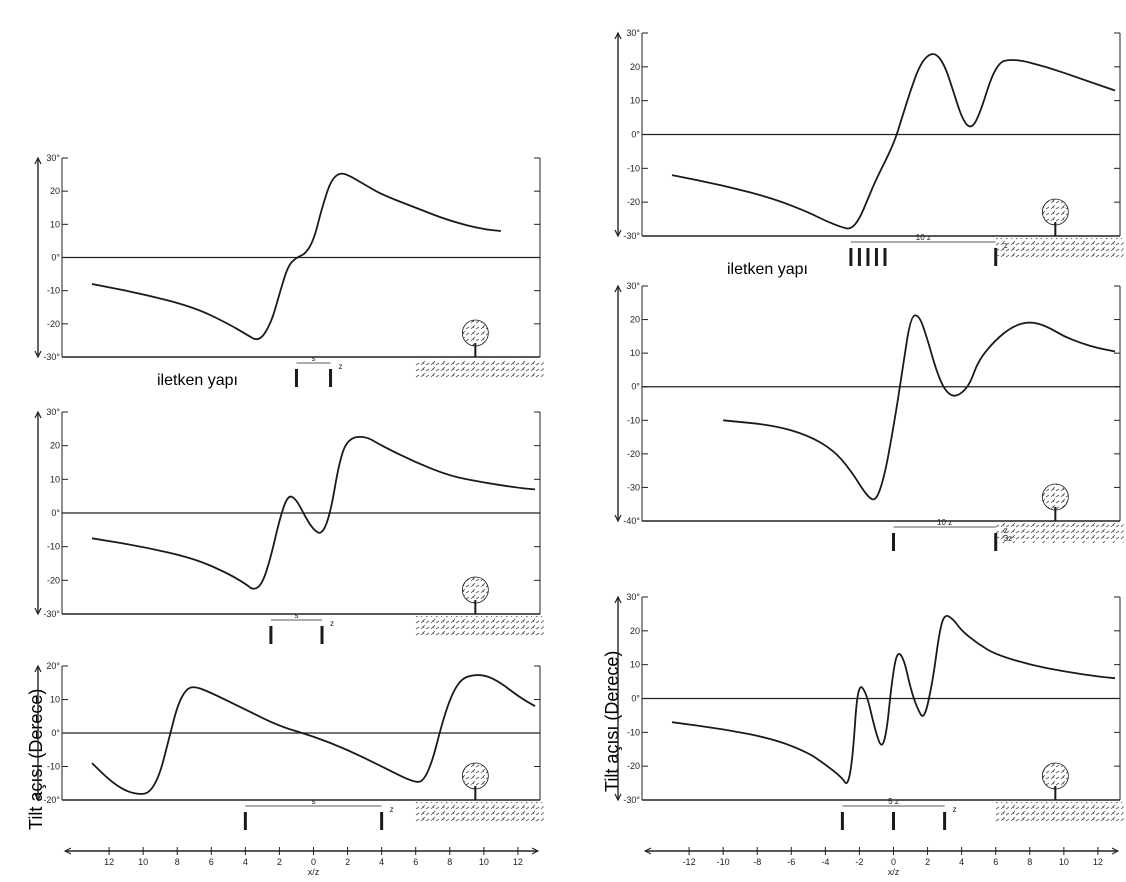 This screenshot has height=882, width=1126. Describe the element at coordinates (825, 862) in the screenshot. I see `x-tick-label: -4` at that location.